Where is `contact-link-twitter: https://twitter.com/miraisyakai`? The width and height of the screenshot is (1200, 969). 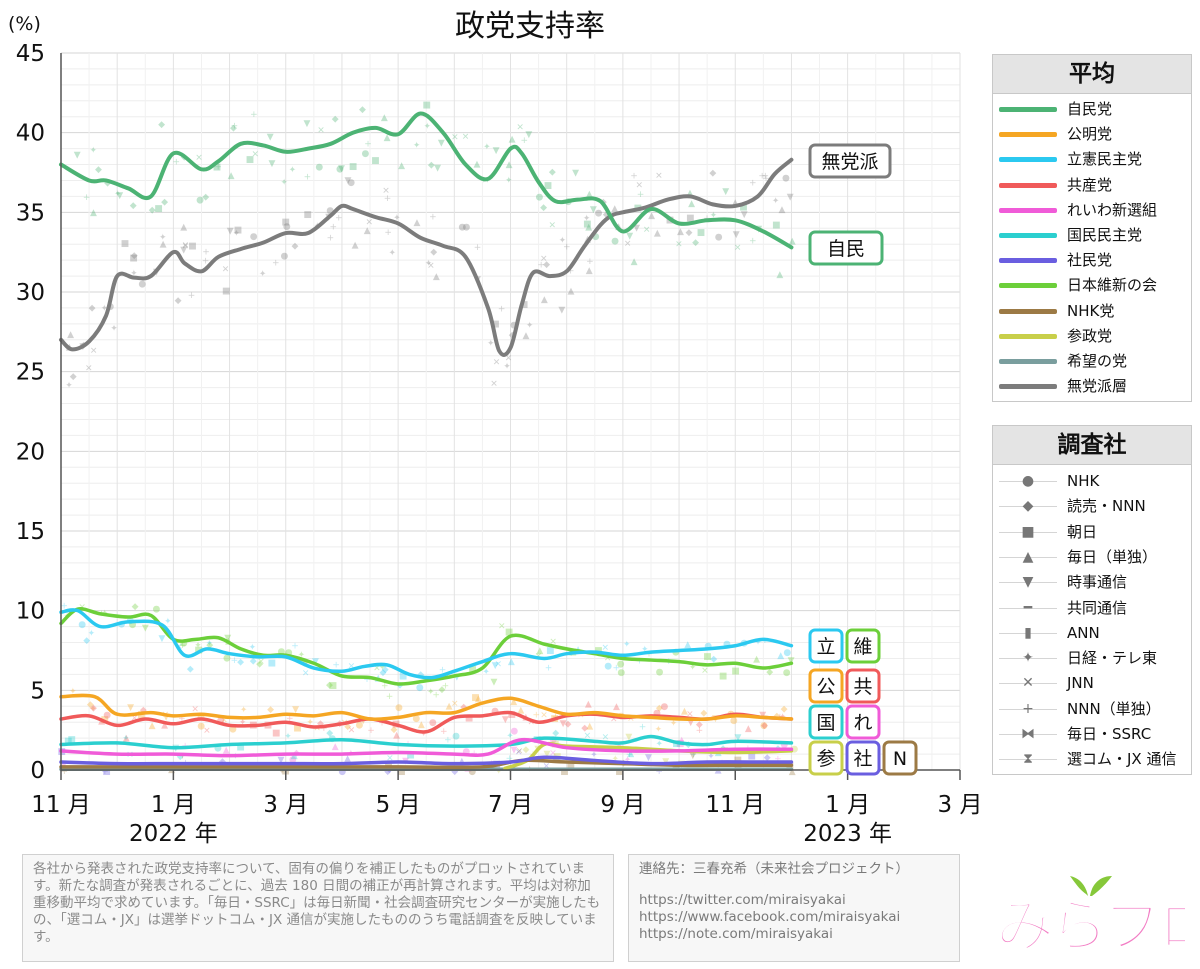 contact-link-twitter: https://twitter.com/miraisyakai is located at coordinates (742, 900).